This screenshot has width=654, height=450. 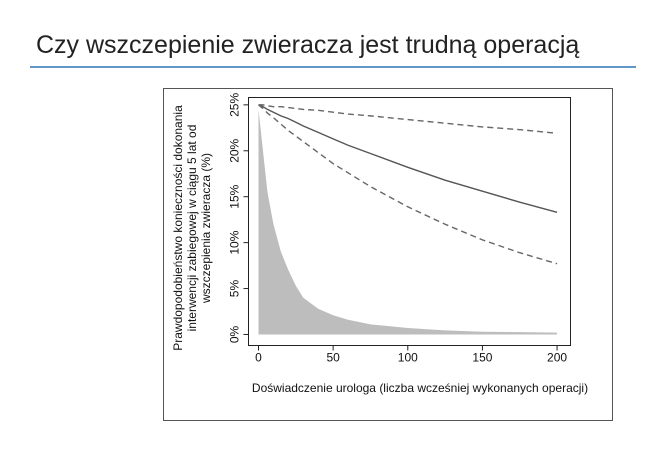 I want to click on y-axis-label: wszczepienia zwieracza (%), so click(x=206, y=228).